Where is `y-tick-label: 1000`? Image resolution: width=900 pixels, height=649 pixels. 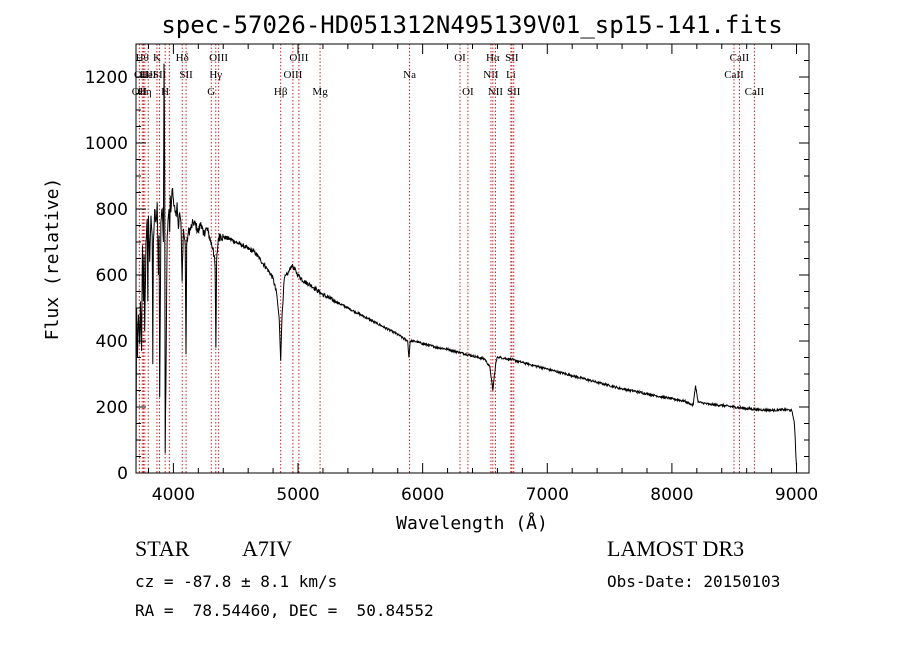 y-tick-label: 1000 is located at coordinates (106, 144).